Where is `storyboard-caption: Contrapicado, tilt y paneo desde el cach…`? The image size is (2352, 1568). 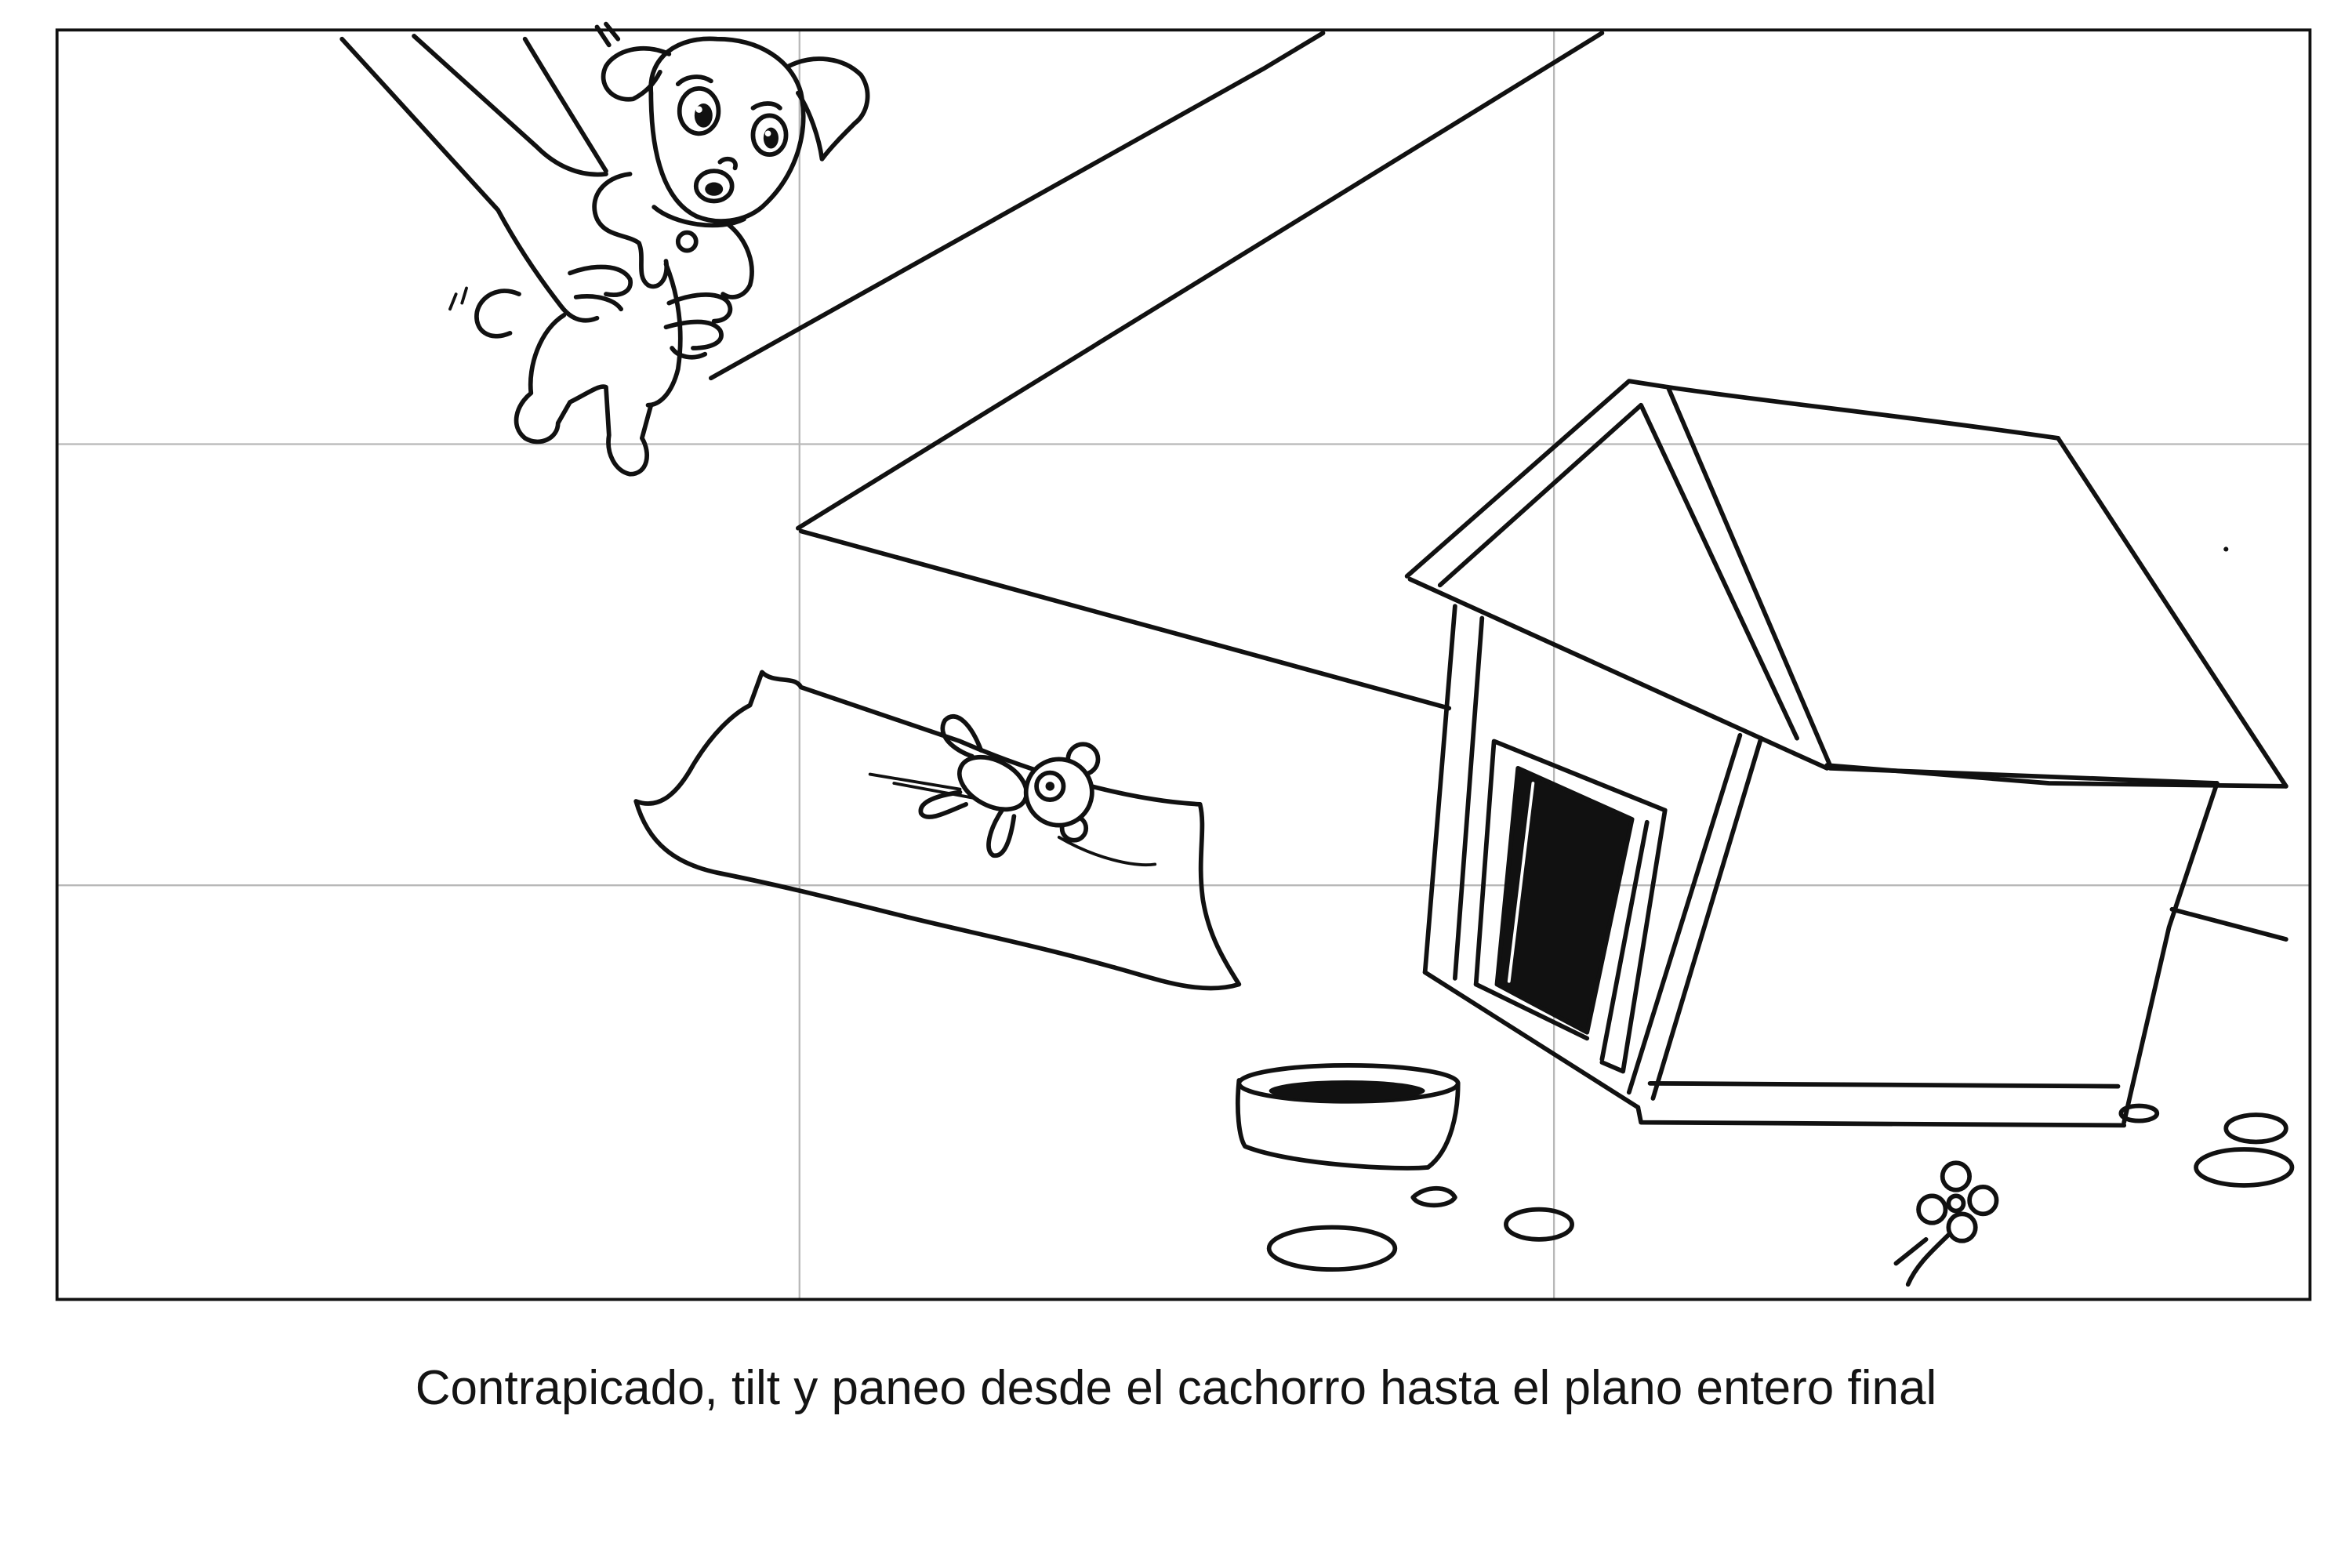
storyboard-caption: Contrapicado, tilt y paneo desde el cach… is located at coordinates (1176, 1388).